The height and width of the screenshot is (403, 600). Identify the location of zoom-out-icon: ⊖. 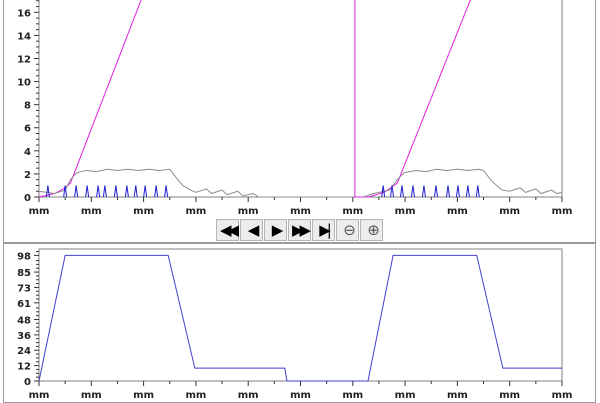
(349, 230).